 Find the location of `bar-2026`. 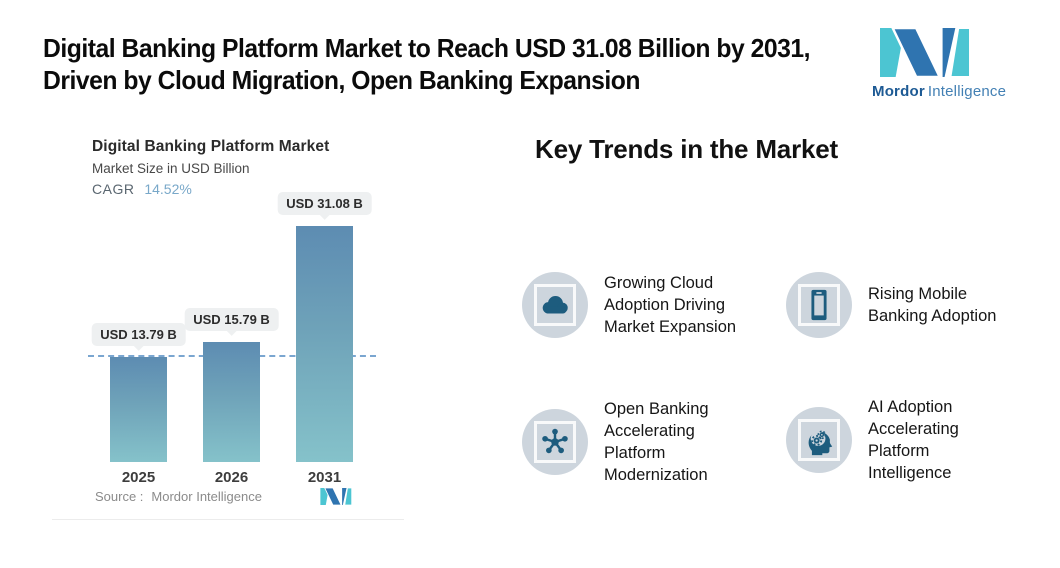

bar-2026 is located at coordinates (231, 402).